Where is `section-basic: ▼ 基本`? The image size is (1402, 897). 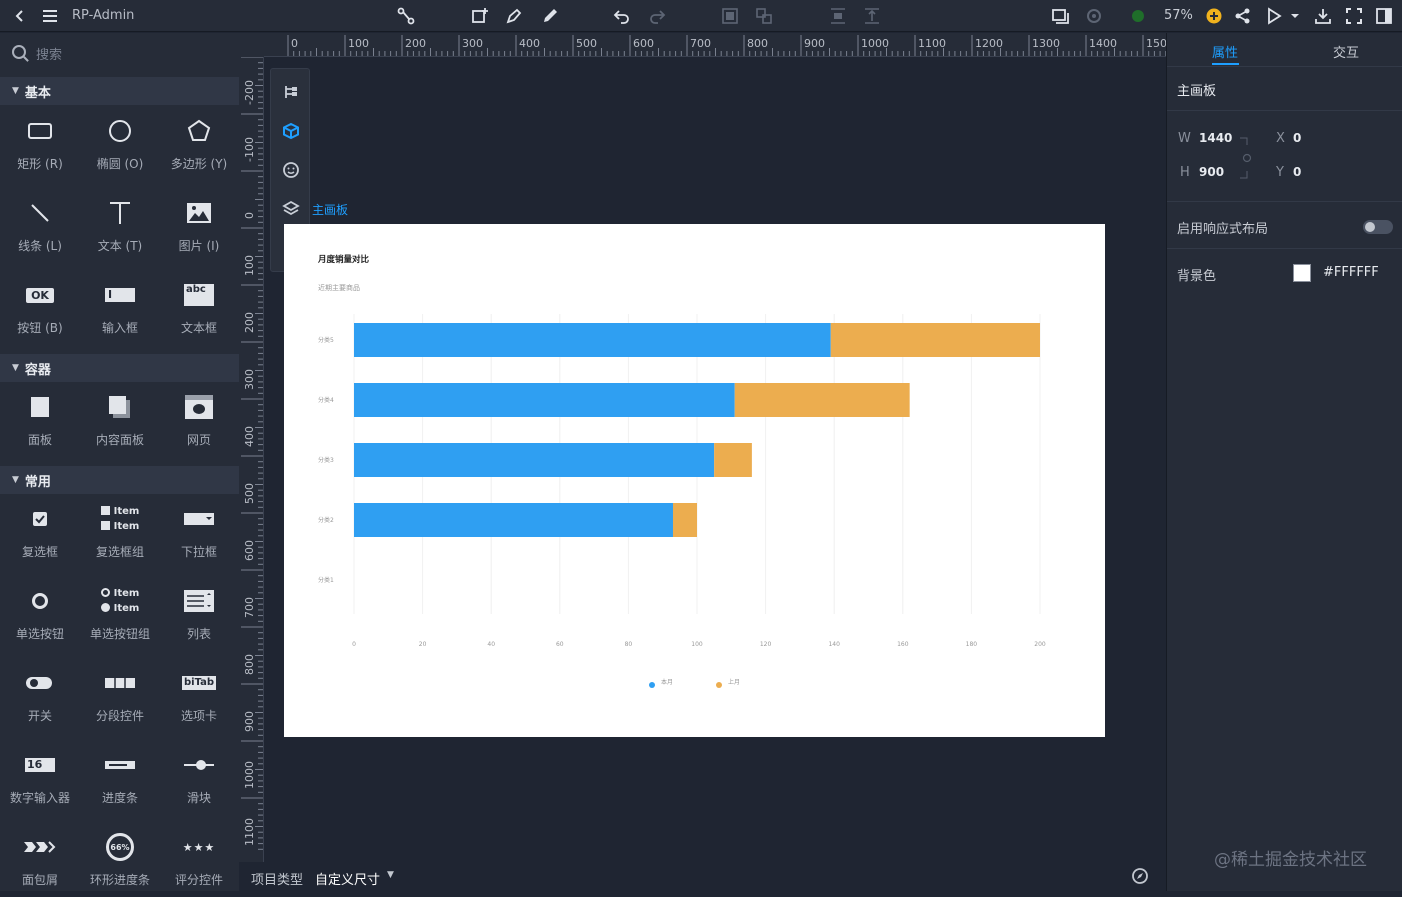 section-basic: ▼ 基本 is located at coordinates (119, 91).